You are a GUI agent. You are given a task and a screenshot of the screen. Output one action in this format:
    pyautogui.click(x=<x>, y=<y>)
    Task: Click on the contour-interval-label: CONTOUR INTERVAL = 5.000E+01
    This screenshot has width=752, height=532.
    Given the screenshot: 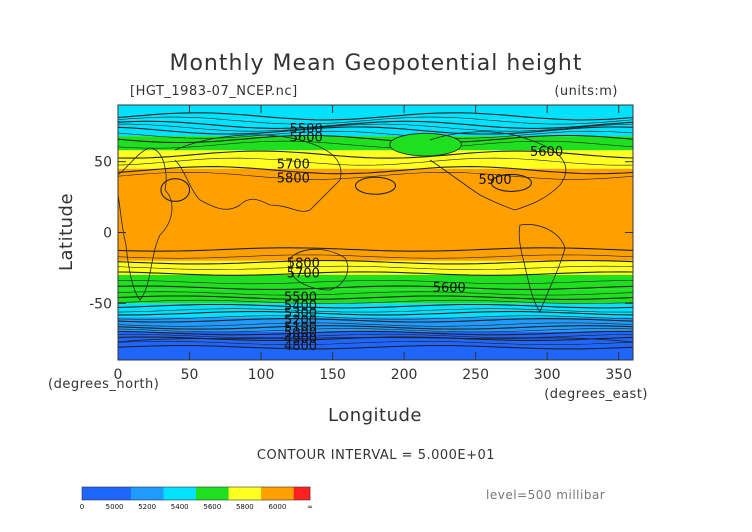 What is the action you would take?
    pyautogui.click(x=376, y=455)
    